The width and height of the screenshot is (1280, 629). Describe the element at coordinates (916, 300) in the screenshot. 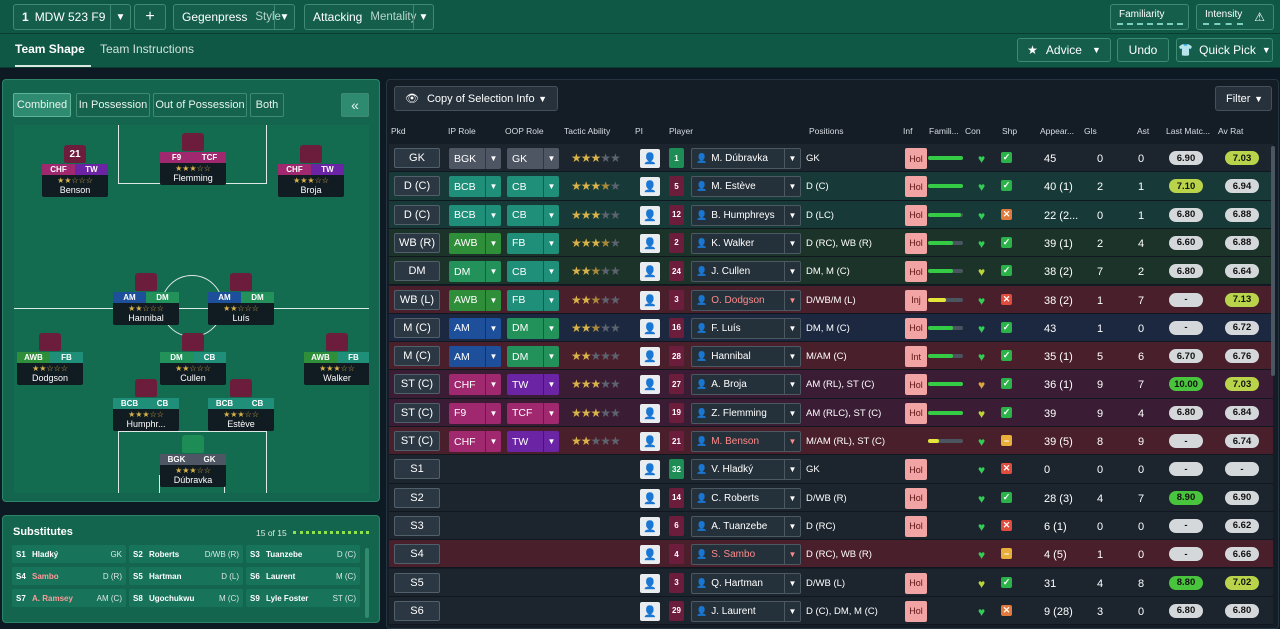

I see `info-badge: Inj` at that location.